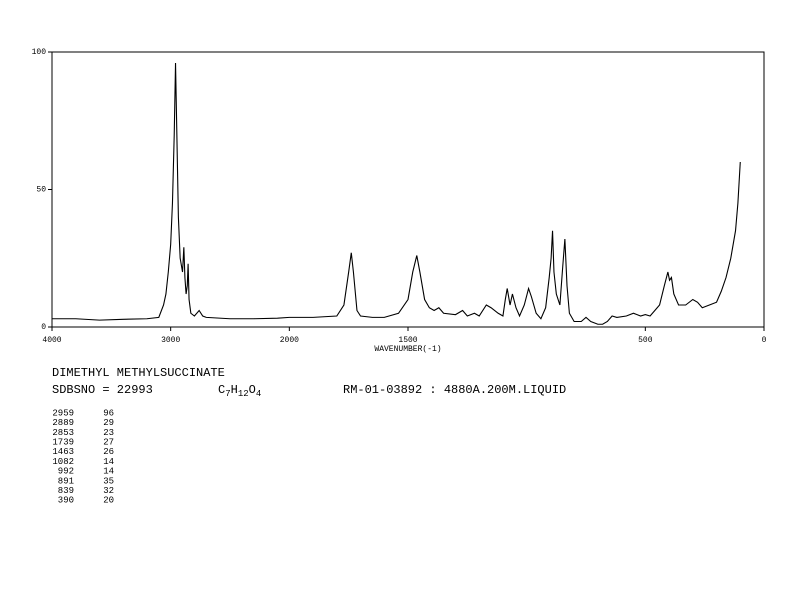  What do you see at coordinates (108, 433) in the screenshot?
I see `peak-intensity: 23` at bounding box center [108, 433].